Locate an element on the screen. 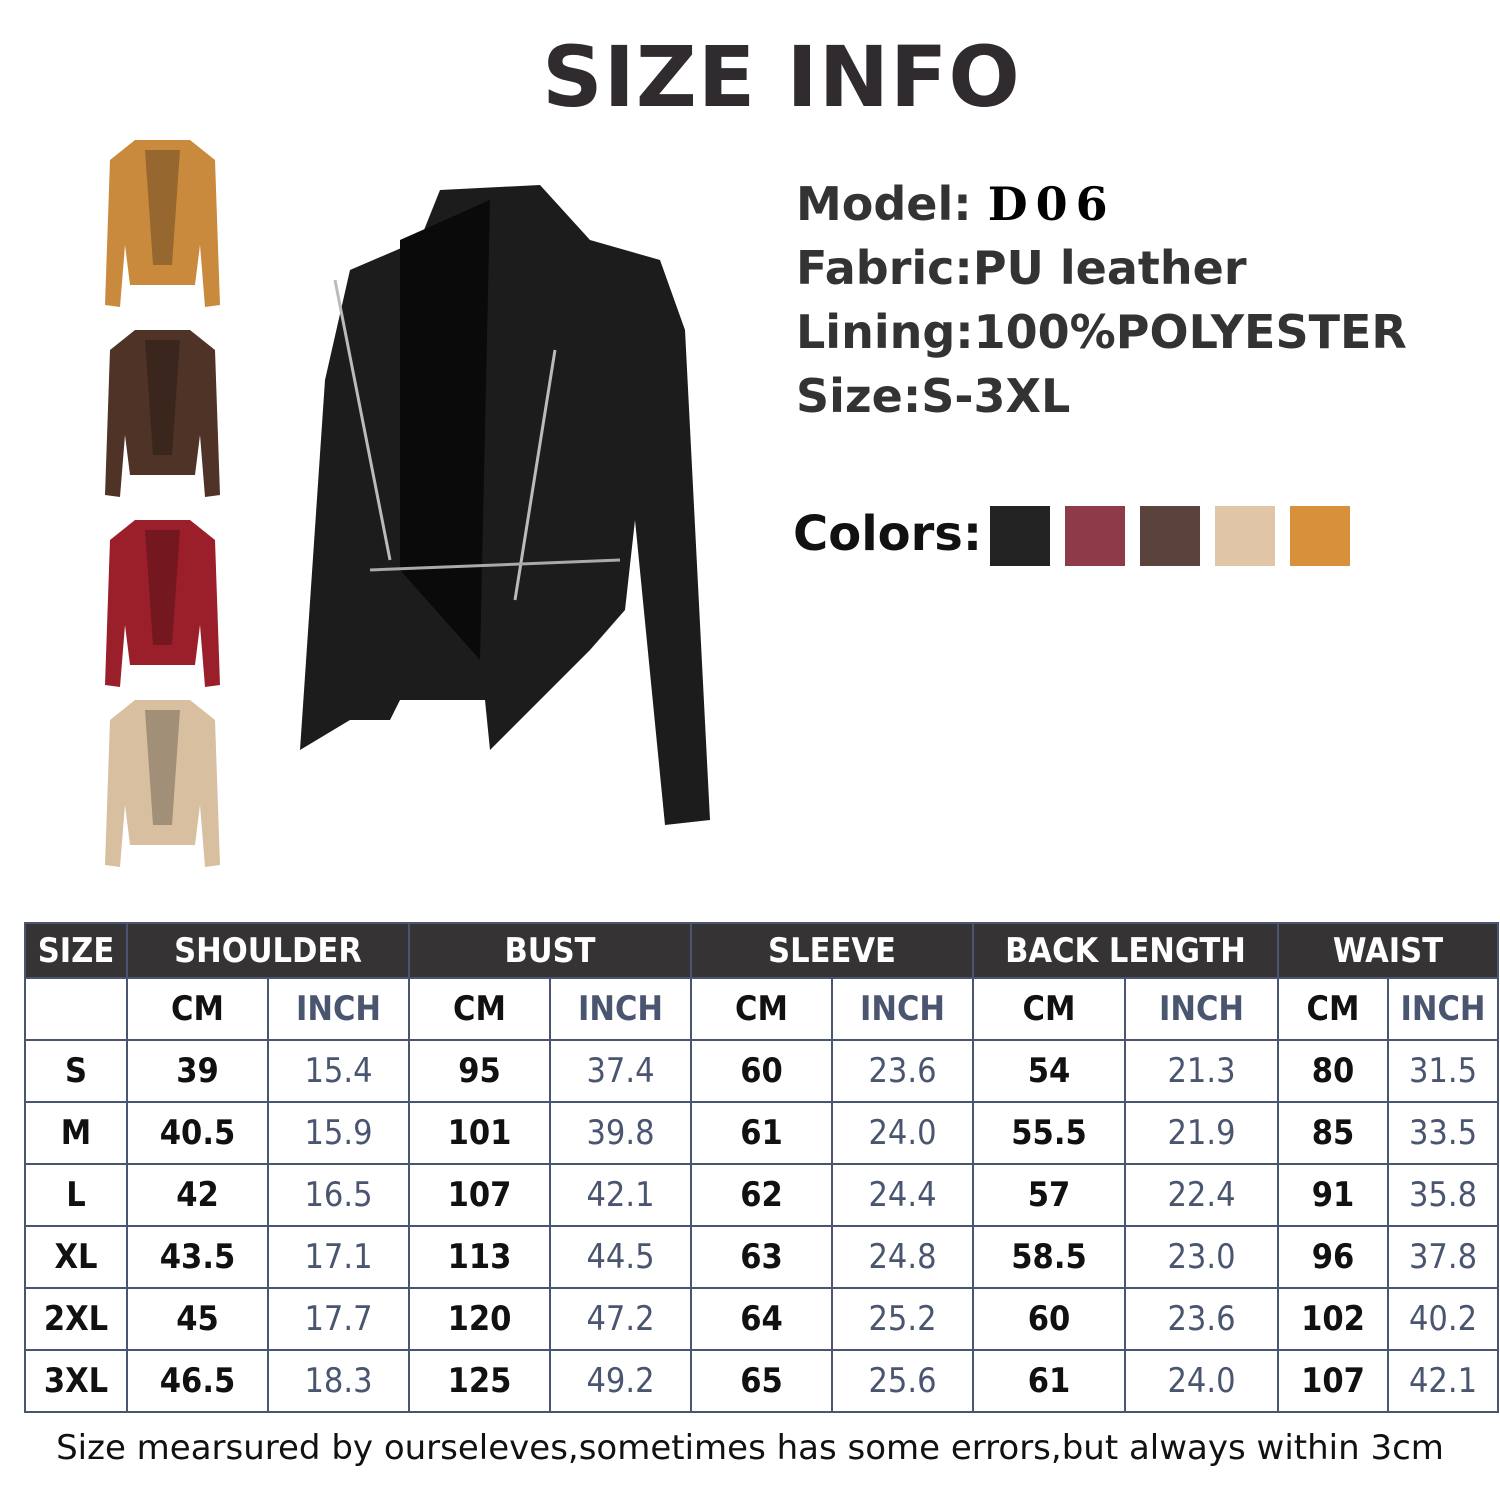  measurement-cell: 40.5 is located at coordinates (197, 1133).